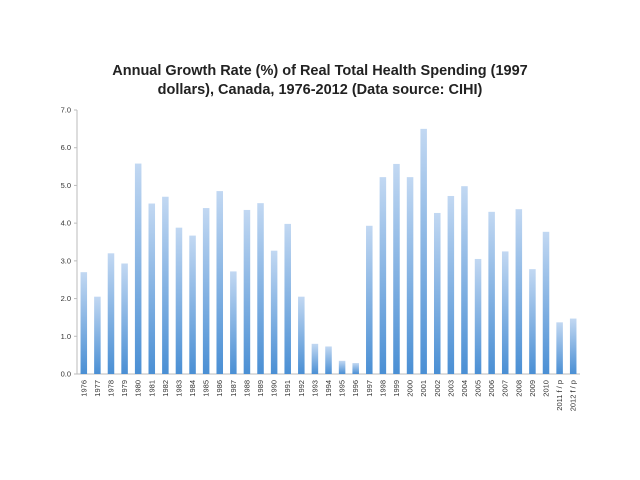  What do you see at coordinates (219, 388) in the screenshot?
I see `x-tick-label: 1986` at bounding box center [219, 388].